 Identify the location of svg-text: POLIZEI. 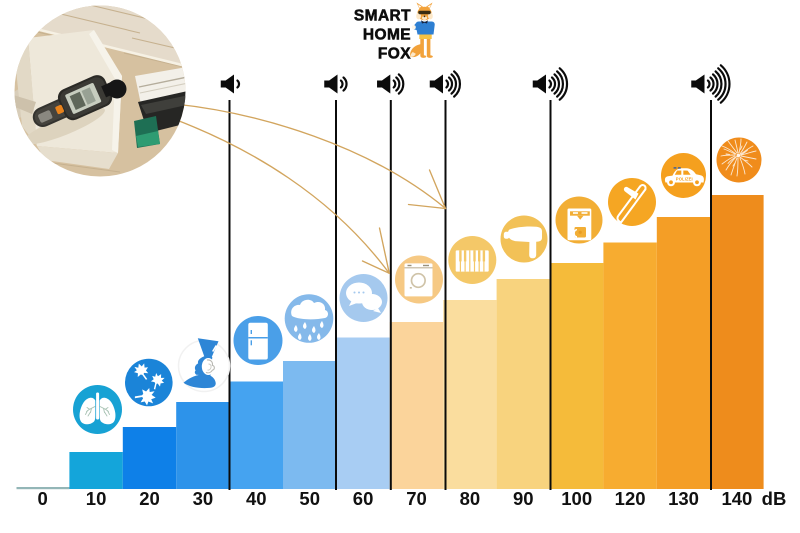
(684, 178).